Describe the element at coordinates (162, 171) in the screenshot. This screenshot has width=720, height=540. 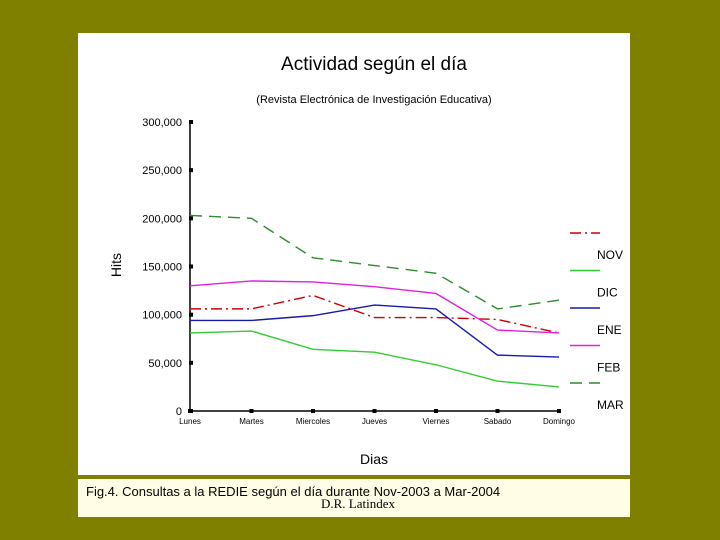
I see `y-tick-label: 250,000` at that location.